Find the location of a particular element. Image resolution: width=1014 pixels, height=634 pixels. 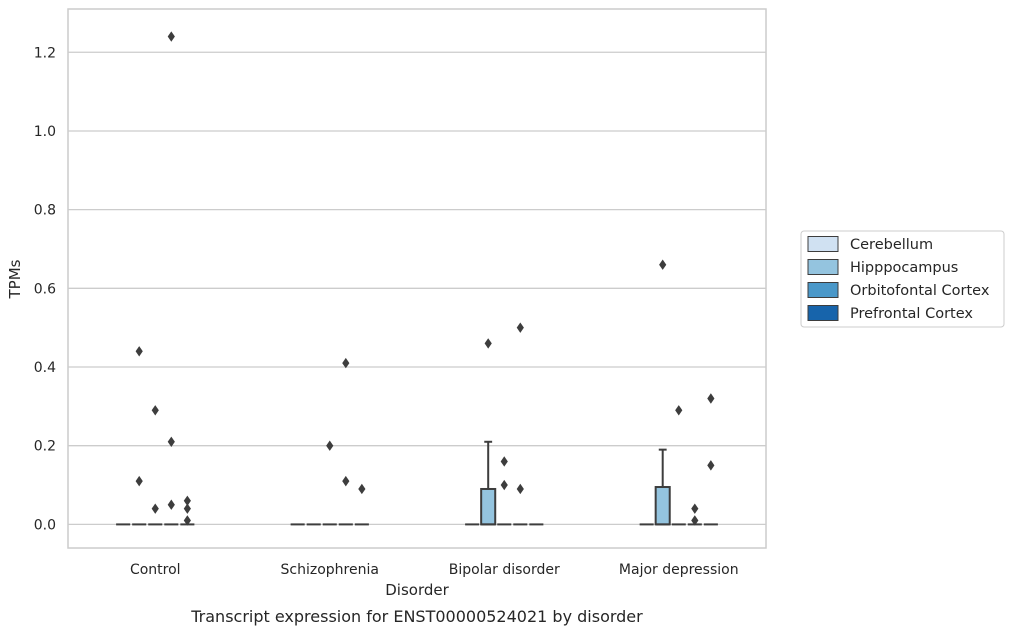

legend-label: Hipppocampus is located at coordinates (904, 268).